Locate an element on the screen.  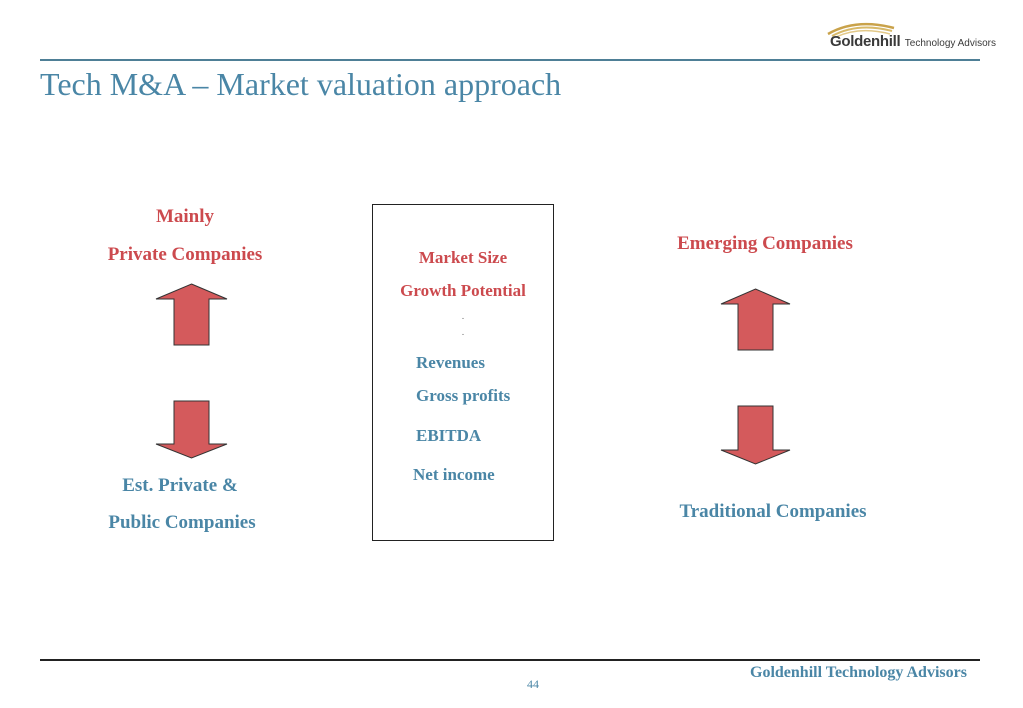
right-bottom-label: Traditional Companies is located at coordinates (773, 511).